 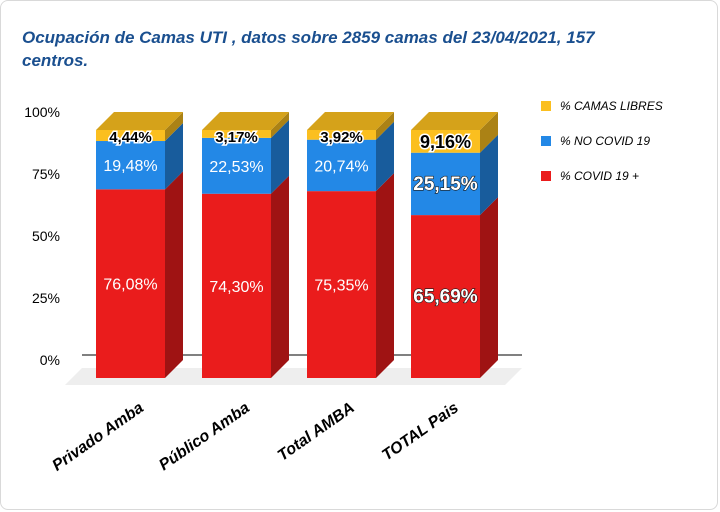 I want to click on category-label: Público Amba, so click(x=204, y=436).